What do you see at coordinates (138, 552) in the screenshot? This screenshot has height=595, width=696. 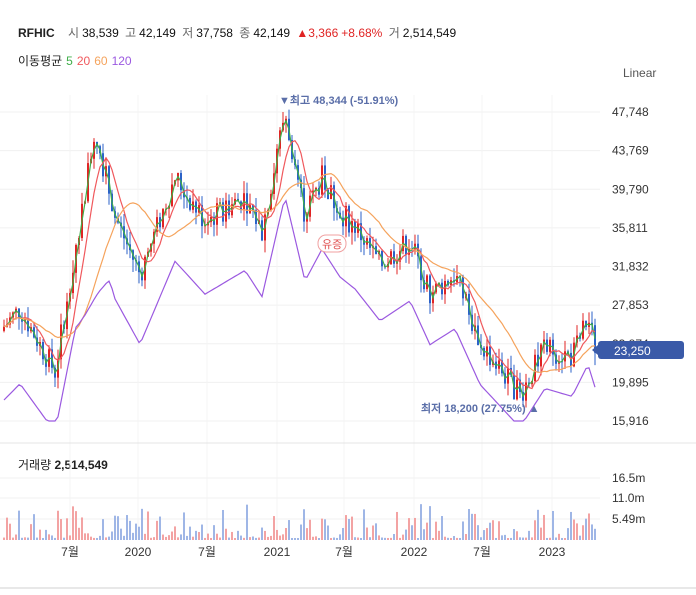 I see `x-tick-label: 2020` at bounding box center [138, 552].